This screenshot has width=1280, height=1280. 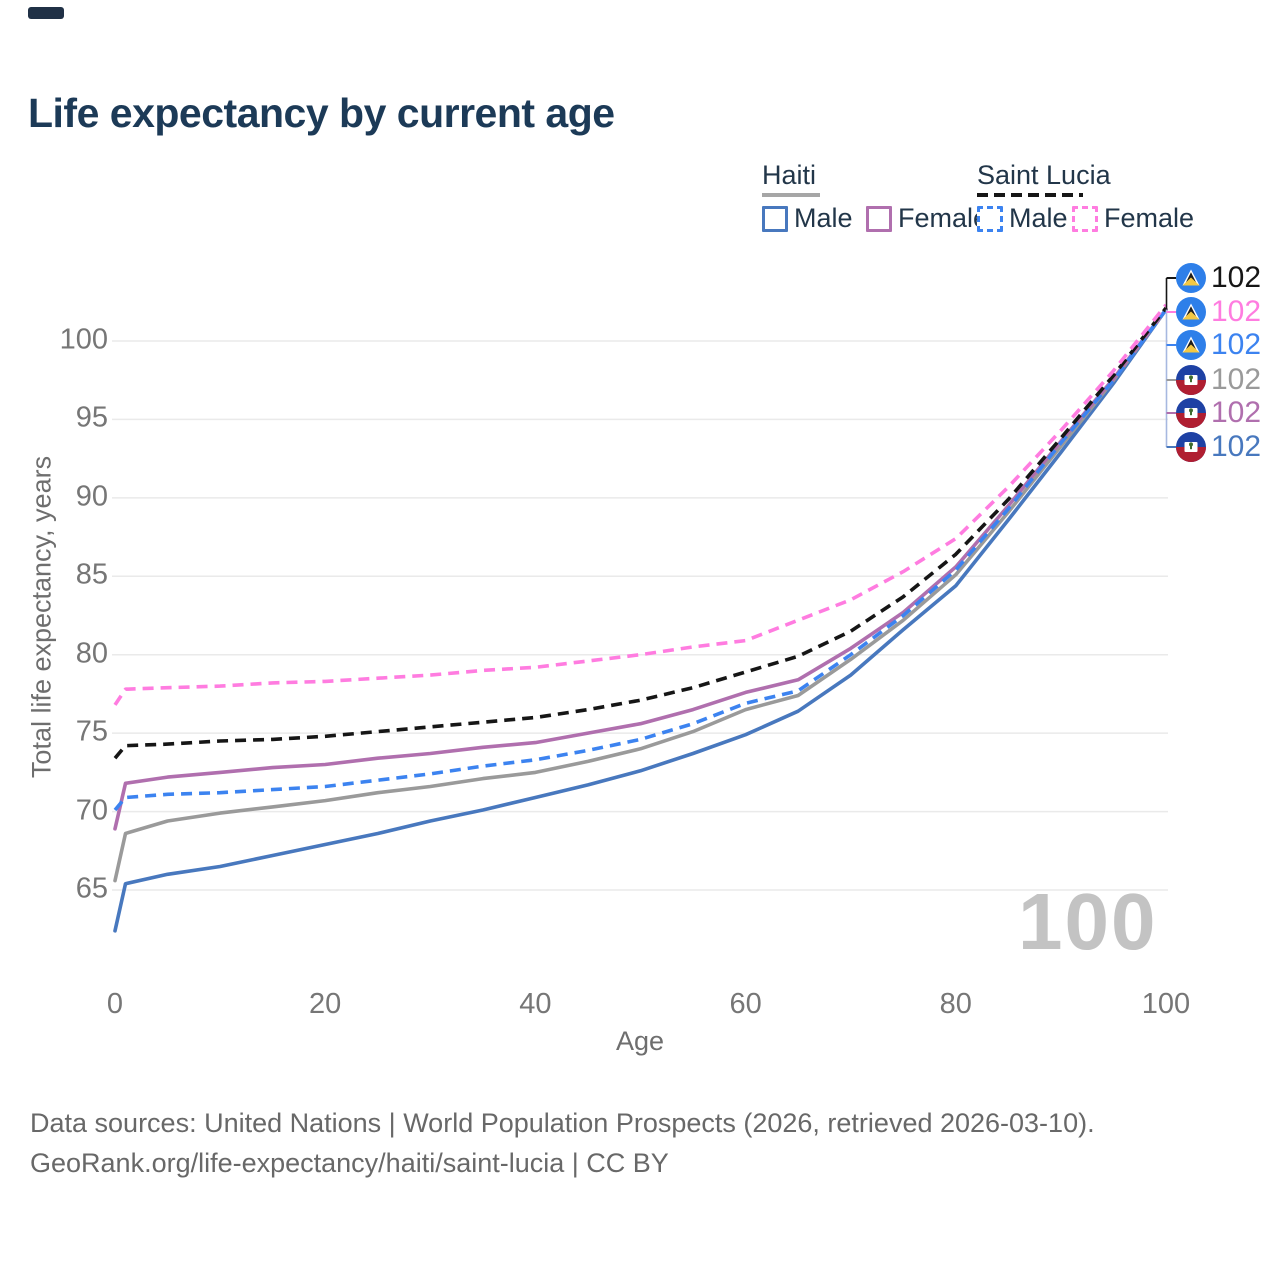 I want to click on legend-haiti-female: Female, so click(x=927, y=218).